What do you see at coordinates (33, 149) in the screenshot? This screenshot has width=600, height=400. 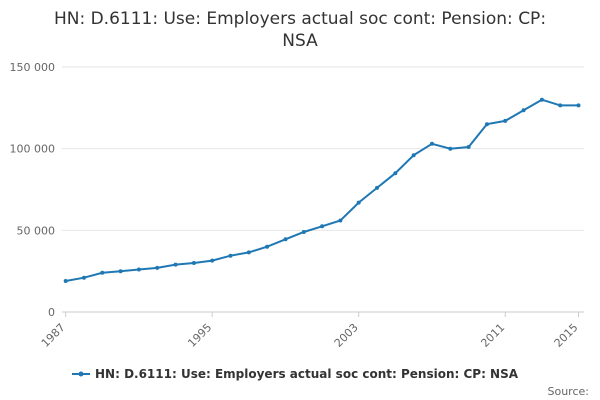 I see `y-tick-label: 100 000` at bounding box center [33, 149].